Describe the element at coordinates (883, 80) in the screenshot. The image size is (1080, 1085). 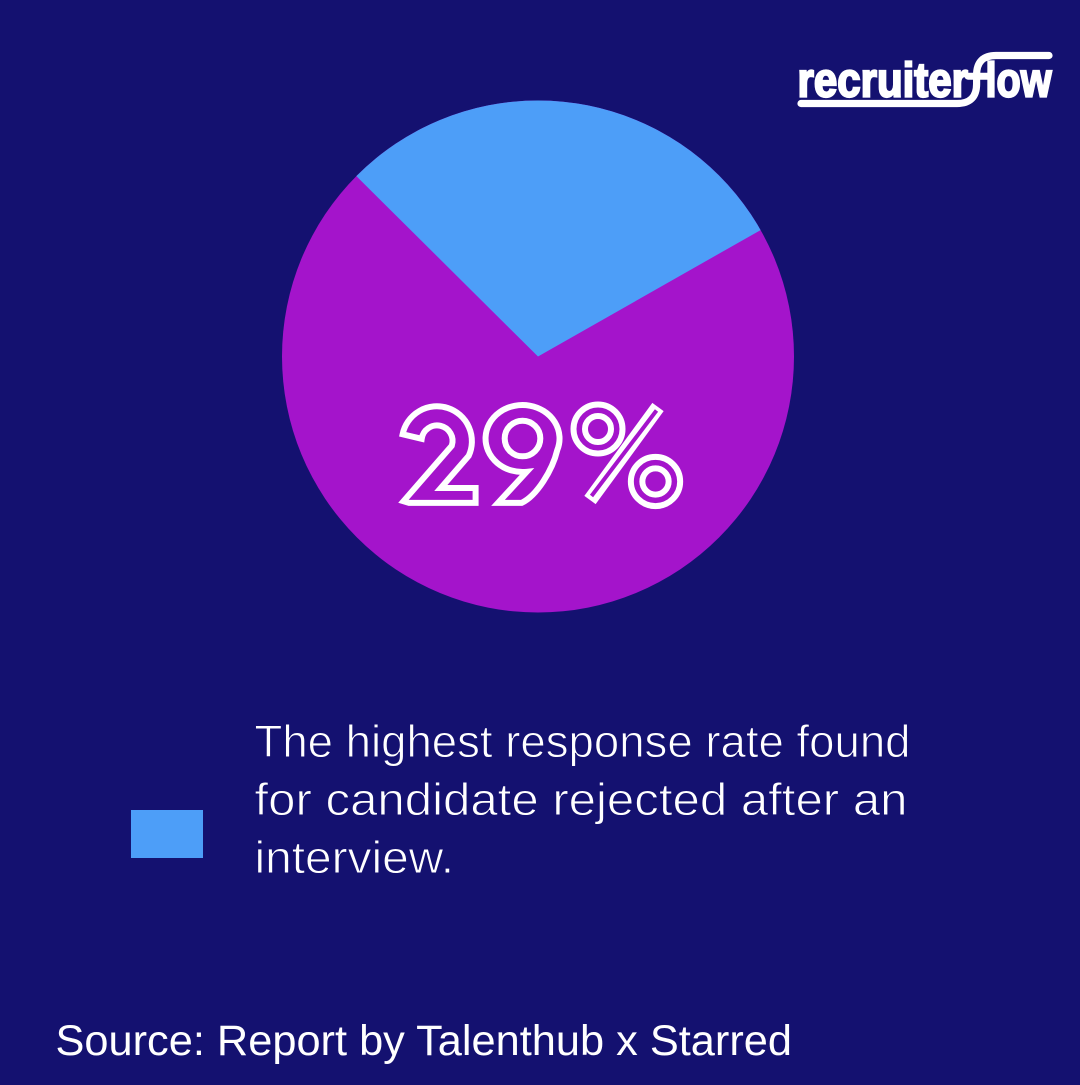
I see `svg-text: recruiter` at that location.